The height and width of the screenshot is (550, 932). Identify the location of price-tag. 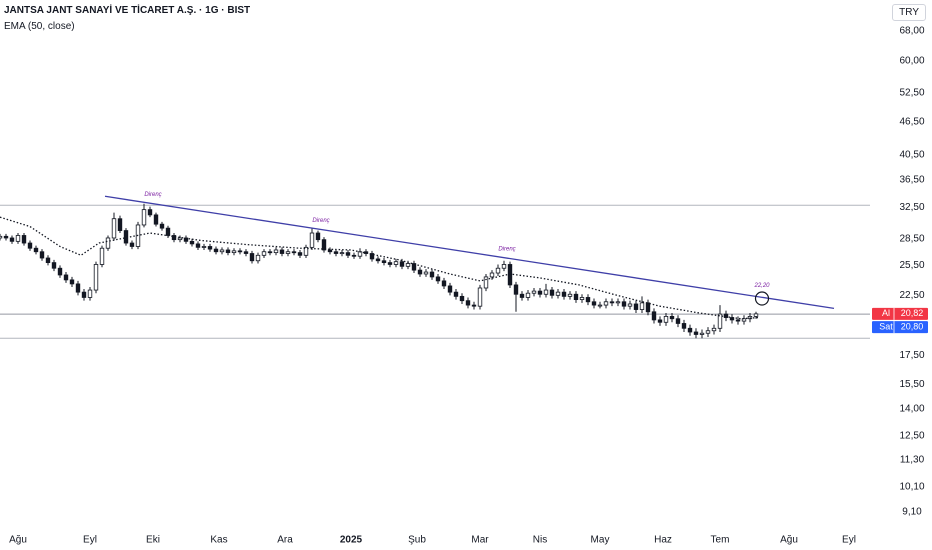
(900, 313).